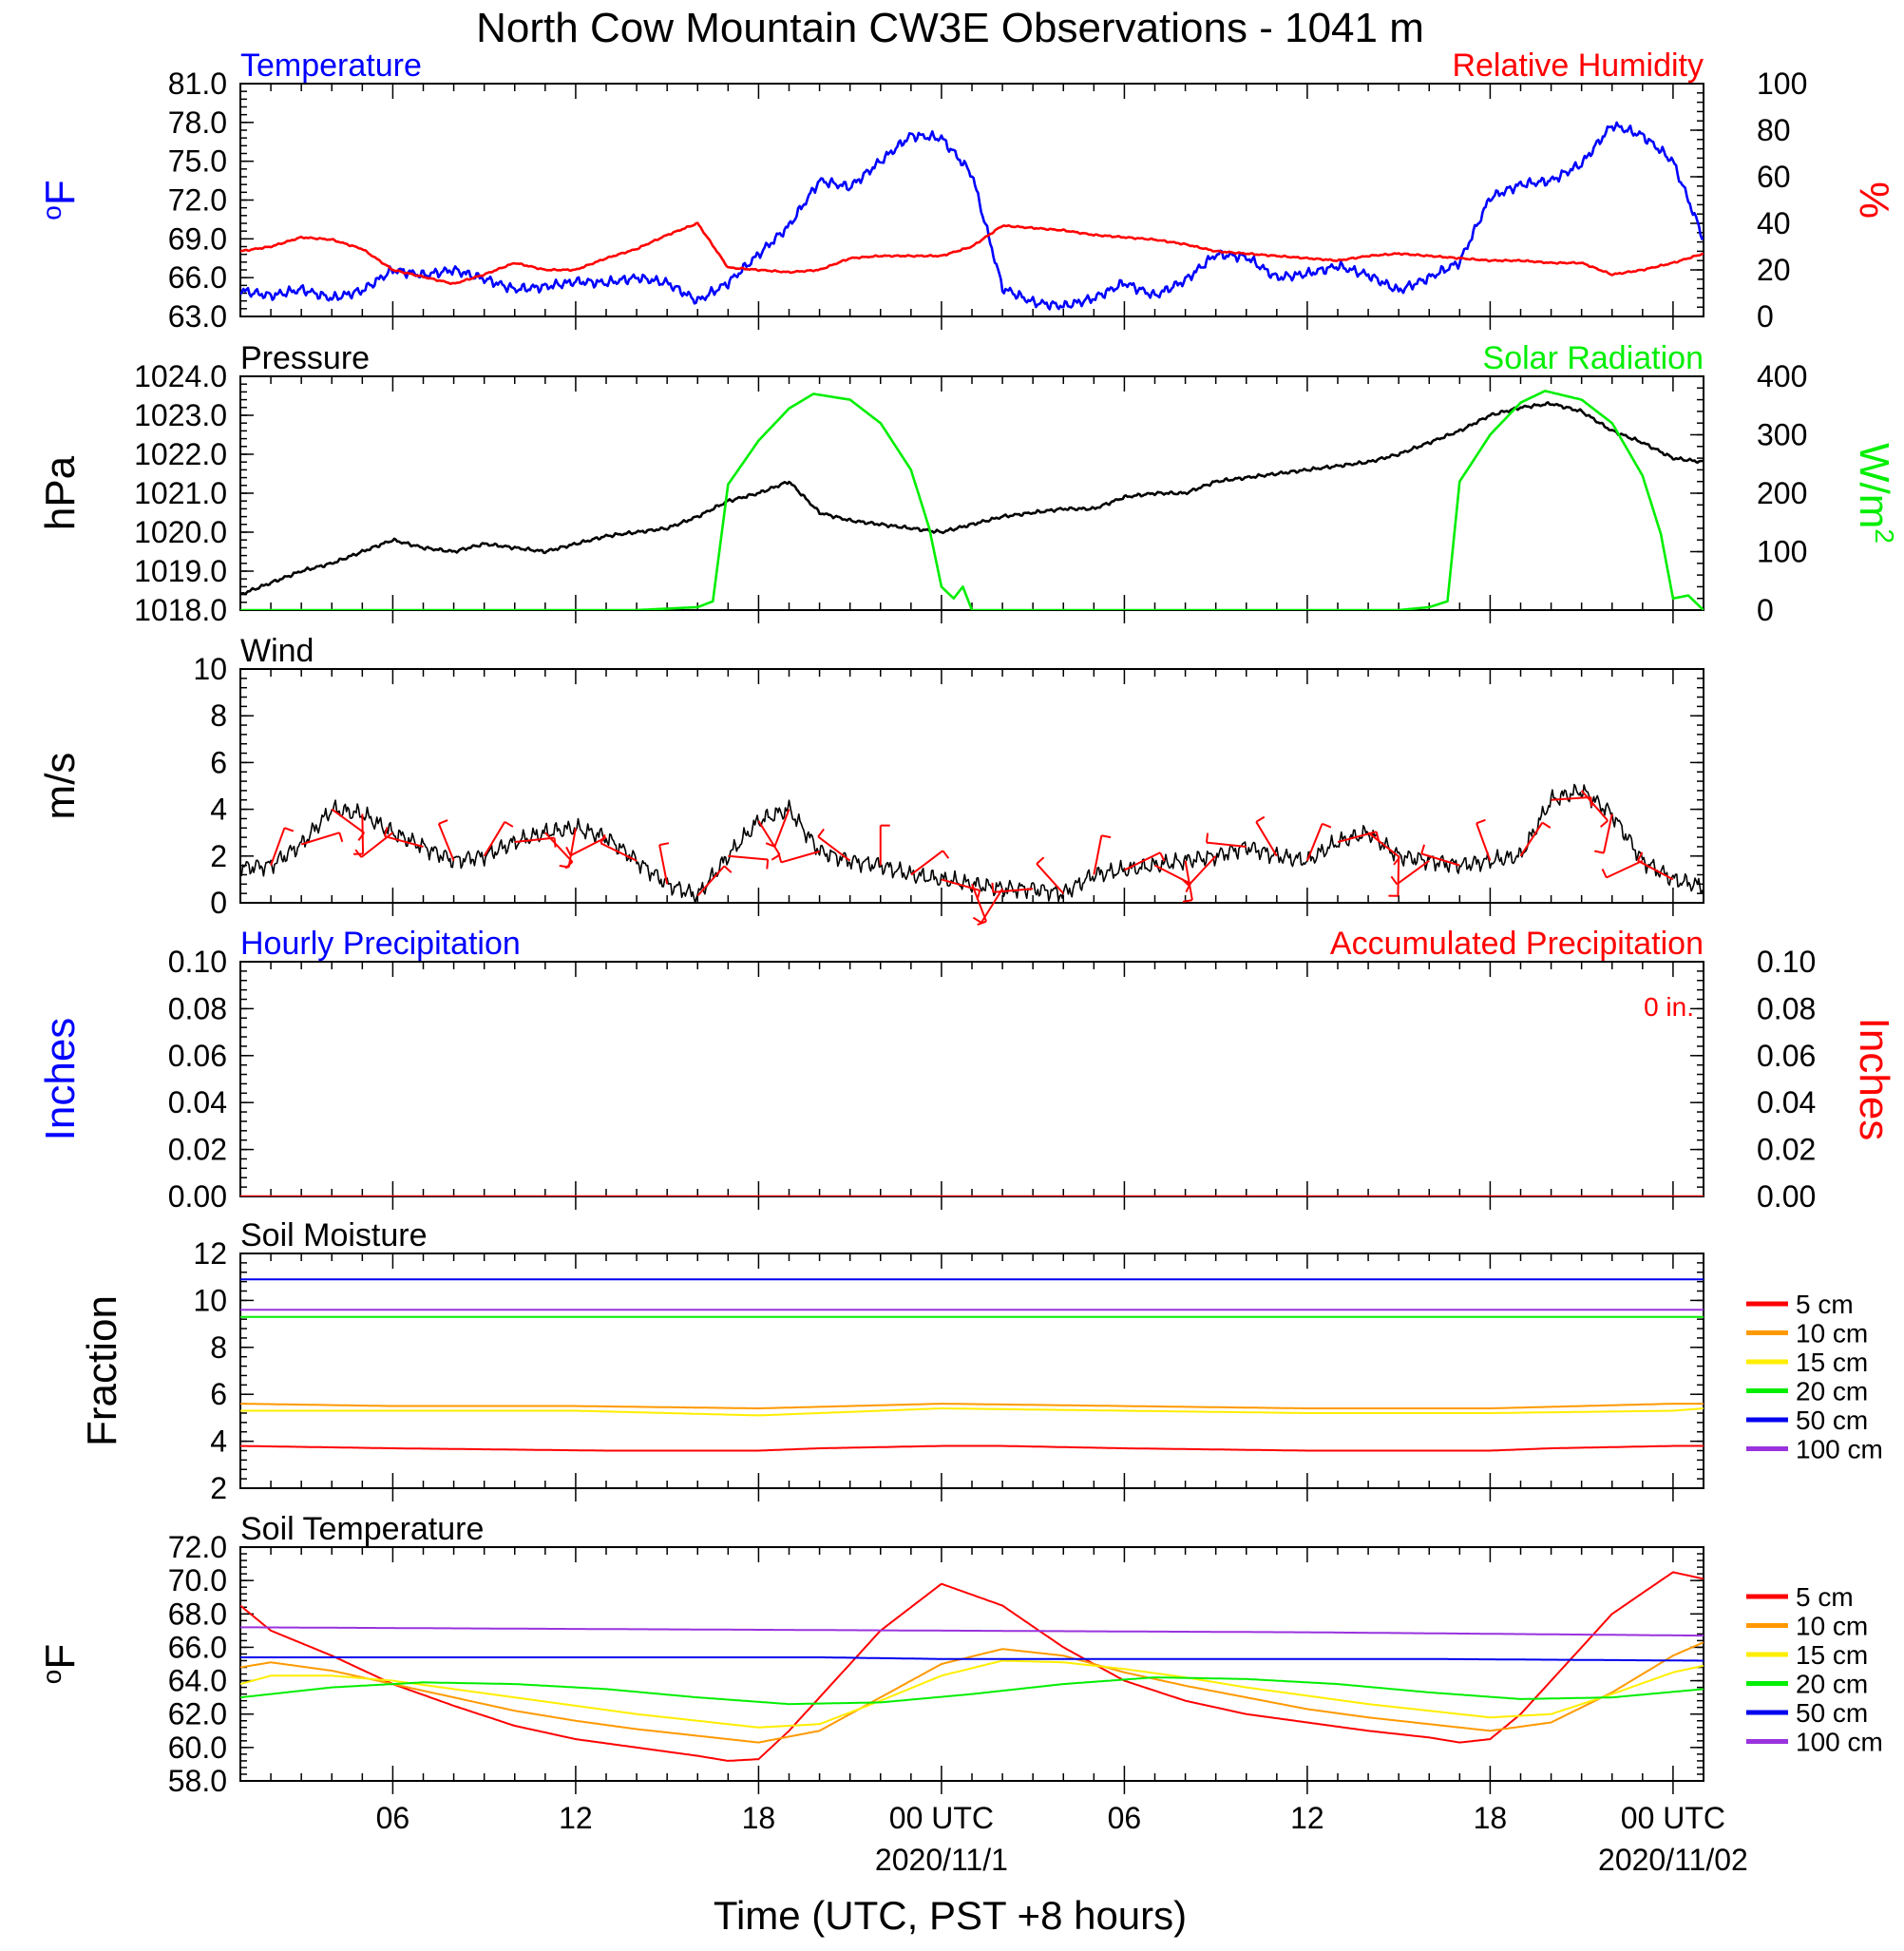 The width and height of the screenshot is (1904, 1951). What do you see at coordinates (1782, 493) in the screenshot?
I see `y-right-tick-label: 200` at bounding box center [1782, 493].